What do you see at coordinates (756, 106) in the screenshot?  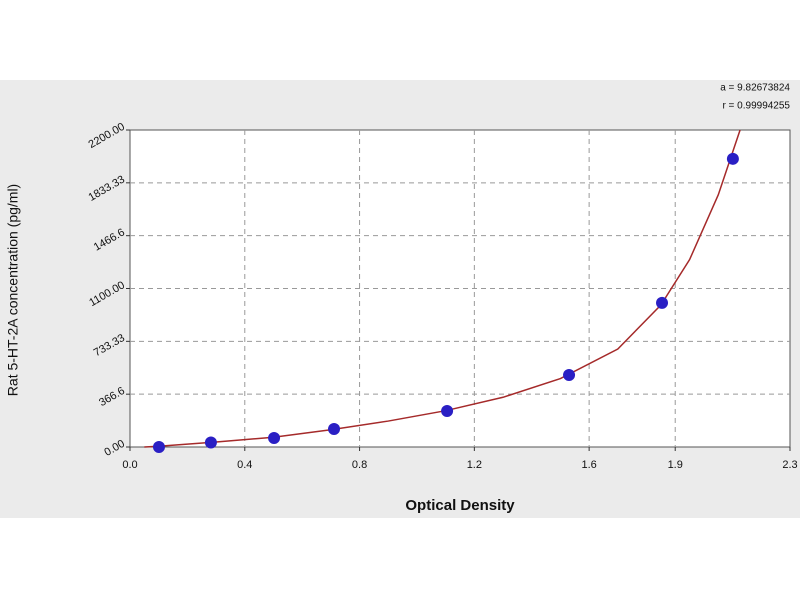 I see `annotation: r = 0.99994255` at bounding box center [756, 106].